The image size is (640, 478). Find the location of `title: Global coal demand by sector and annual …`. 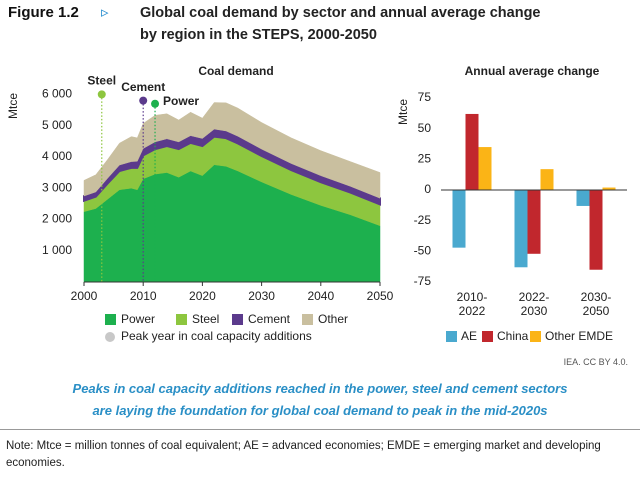

title: Global coal demand by sector and annual … is located at coordinates (340, 13).